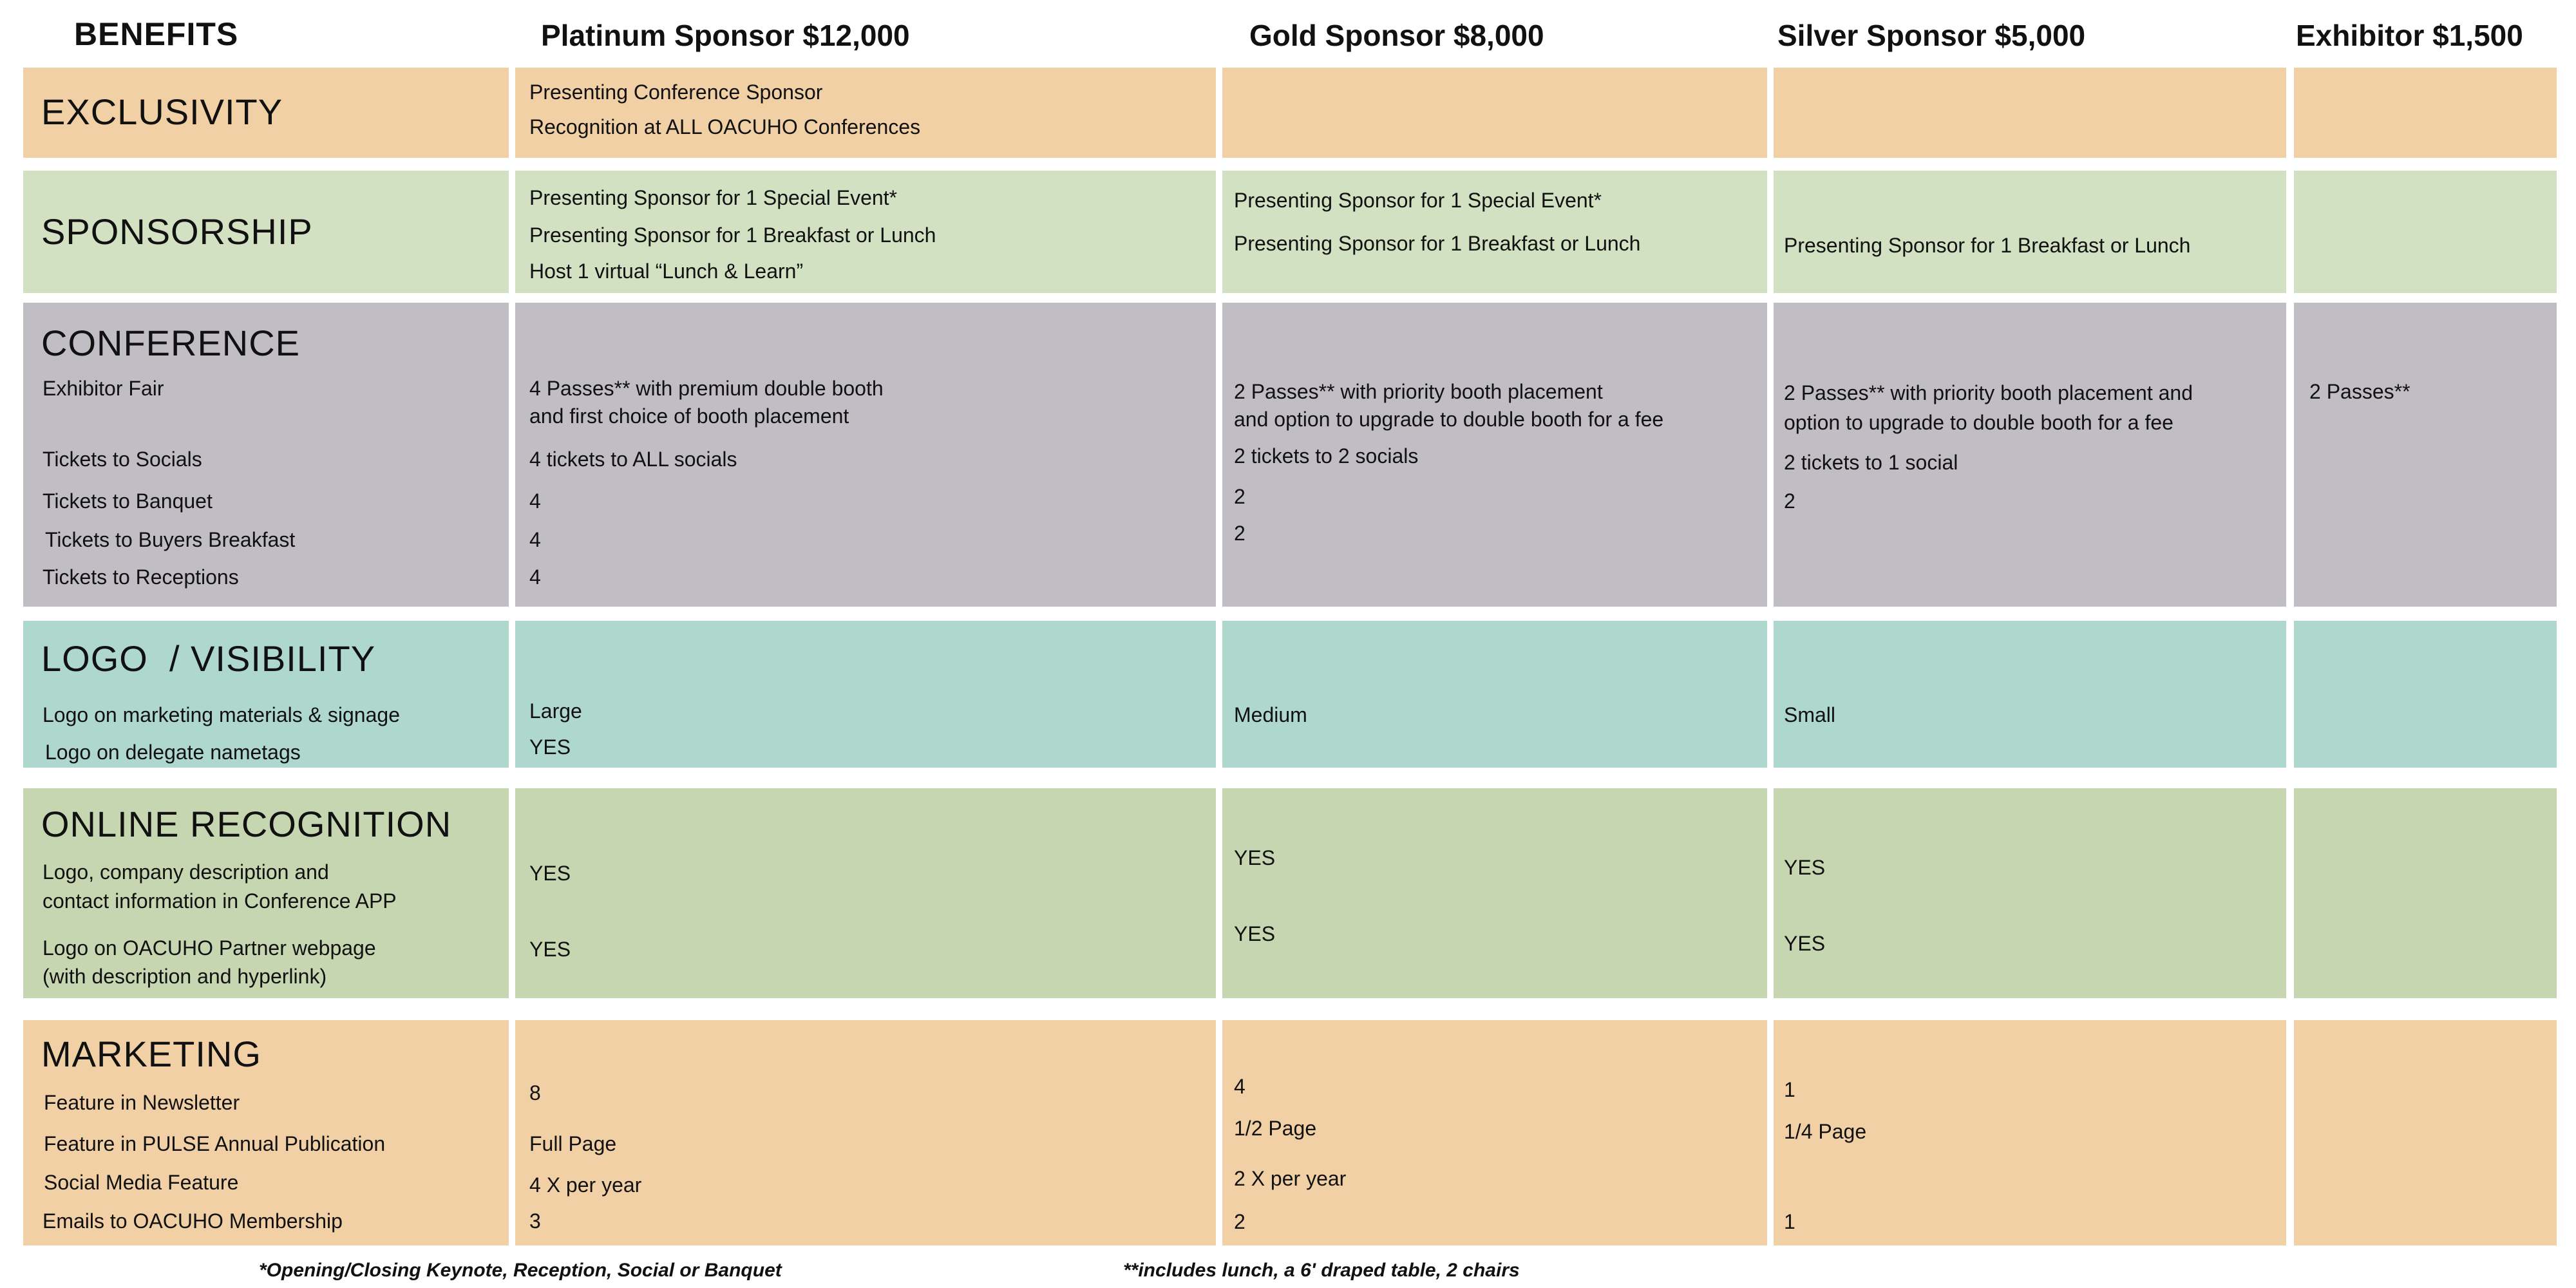 This screenshot has width=2576, height=1288. I want to click on platinum-column-header: Platinum Sponsor $12,000, so click(725, 36).